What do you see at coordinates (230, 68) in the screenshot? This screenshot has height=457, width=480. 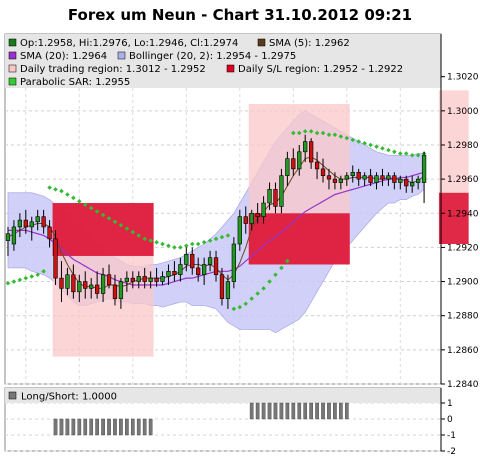 I see `legend-swatch-sl` at bounding box center [230, 68].